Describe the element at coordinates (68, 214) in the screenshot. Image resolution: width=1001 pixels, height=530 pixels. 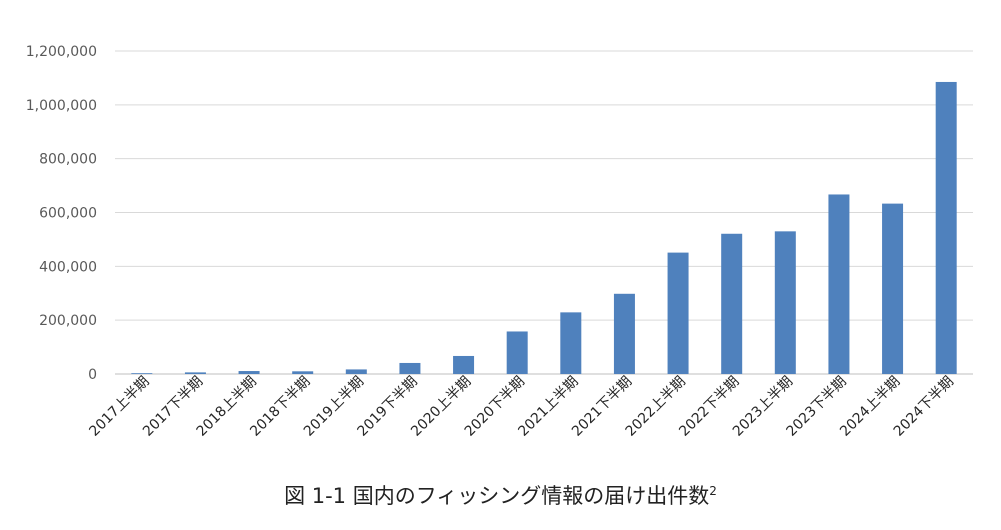
I see `y-tick-label: 600,000` at that location.